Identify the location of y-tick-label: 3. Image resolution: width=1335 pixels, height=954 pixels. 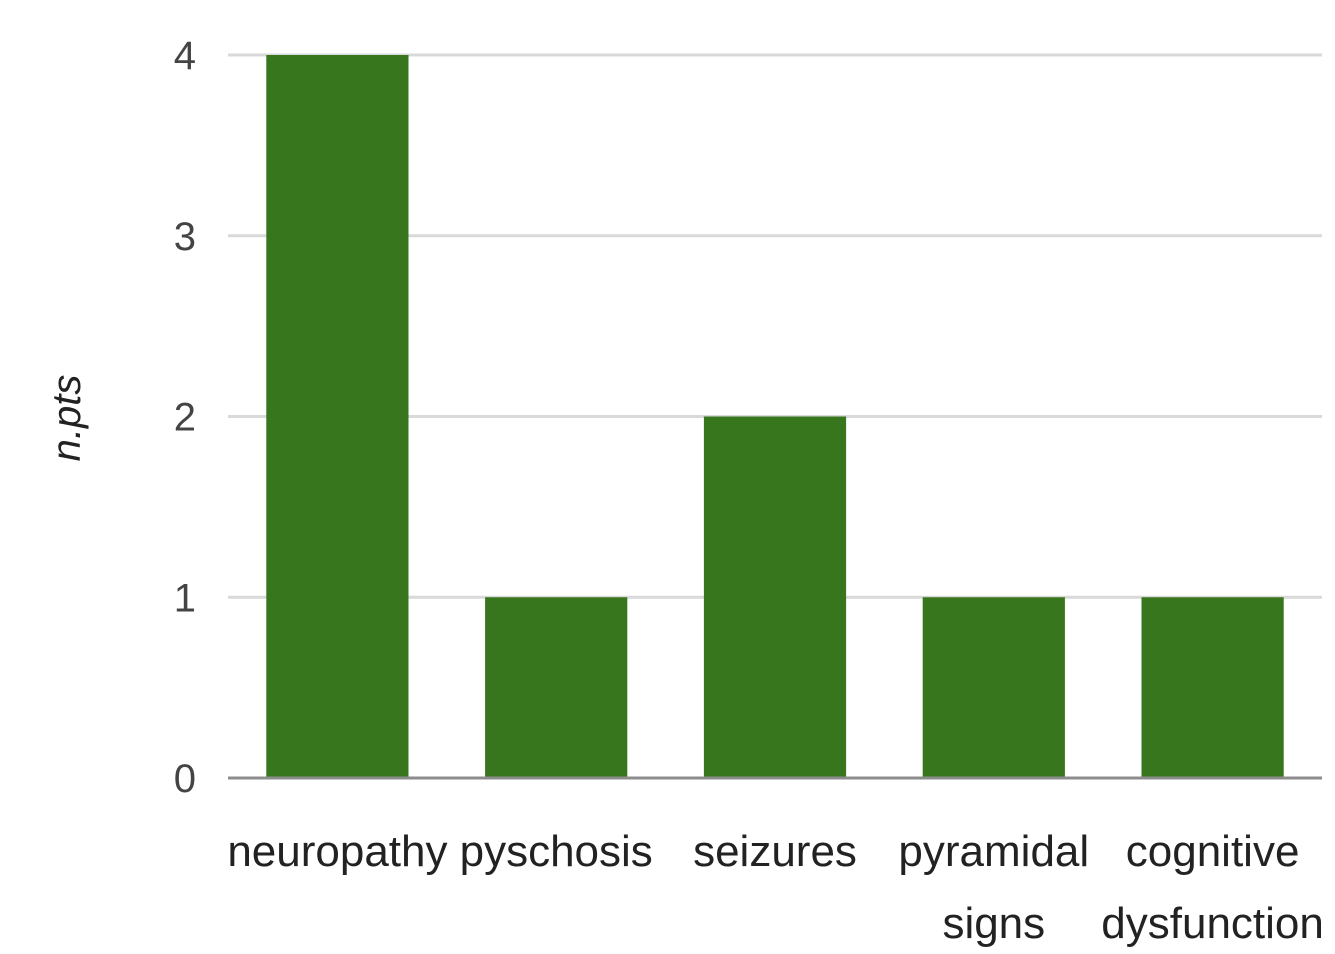
(185, 237).